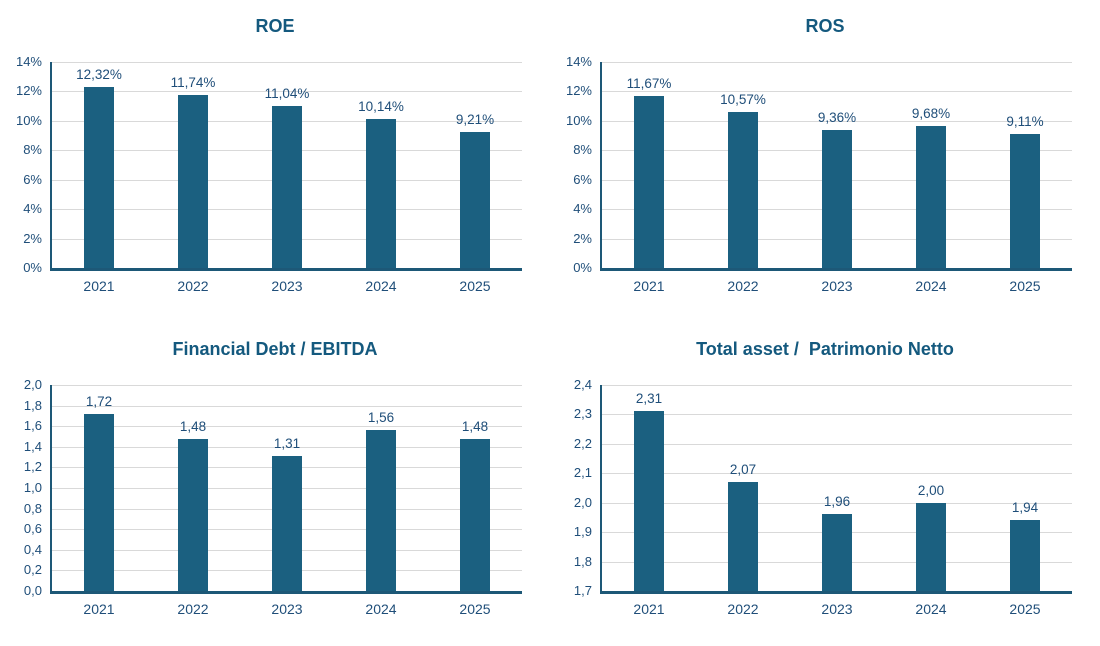 The image size is (1100, 646). Describe the element at coordinates (99, 74) in the screenshot. I see `data-label-2021: 12,32%` at that location.